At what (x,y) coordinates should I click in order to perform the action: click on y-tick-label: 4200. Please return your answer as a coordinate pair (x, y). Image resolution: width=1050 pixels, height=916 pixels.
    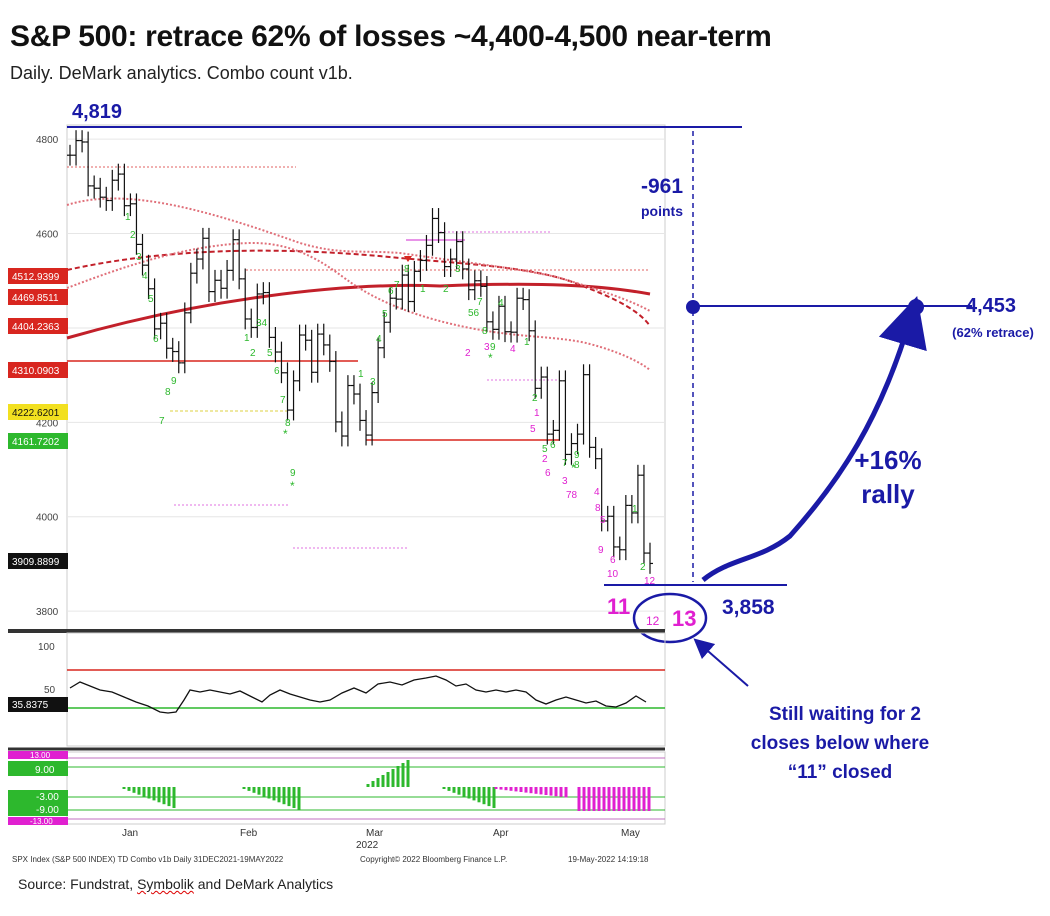
    Looking at the image, I should click on (47, 423).